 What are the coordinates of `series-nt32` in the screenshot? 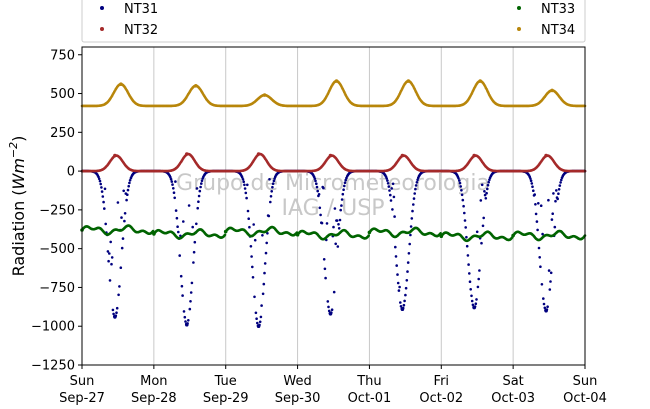 It's located at (333, 162).